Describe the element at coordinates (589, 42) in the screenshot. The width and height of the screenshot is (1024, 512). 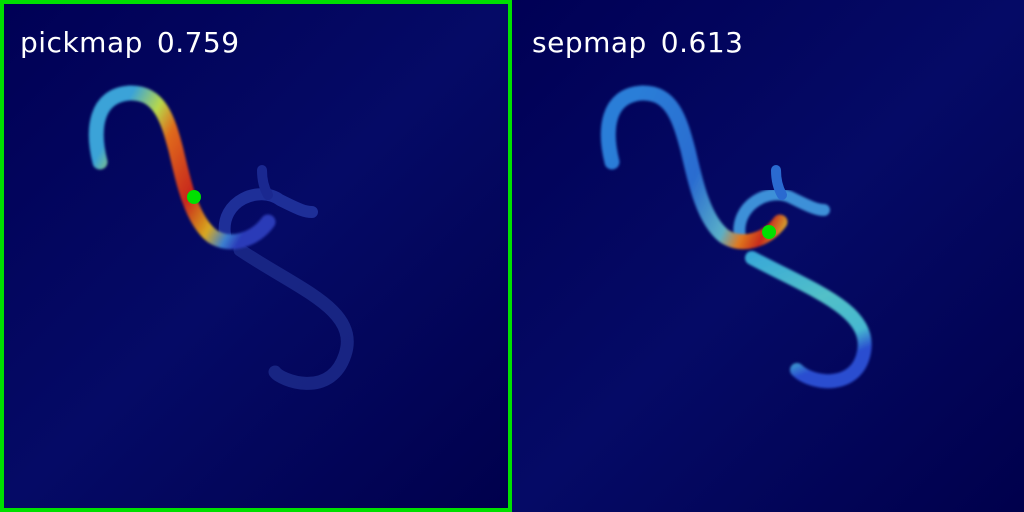
I see `panel-name-text: sepmap` at that location.